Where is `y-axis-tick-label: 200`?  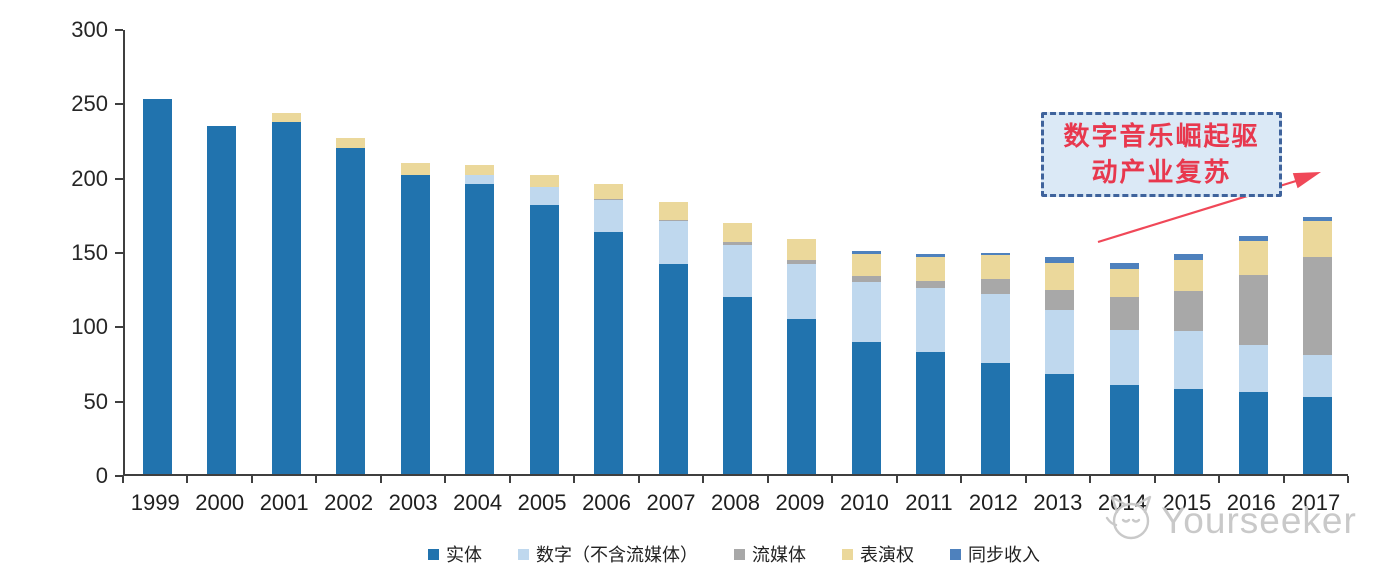
y-axis-tick-label: 200 is located at coordinates (89, 178).